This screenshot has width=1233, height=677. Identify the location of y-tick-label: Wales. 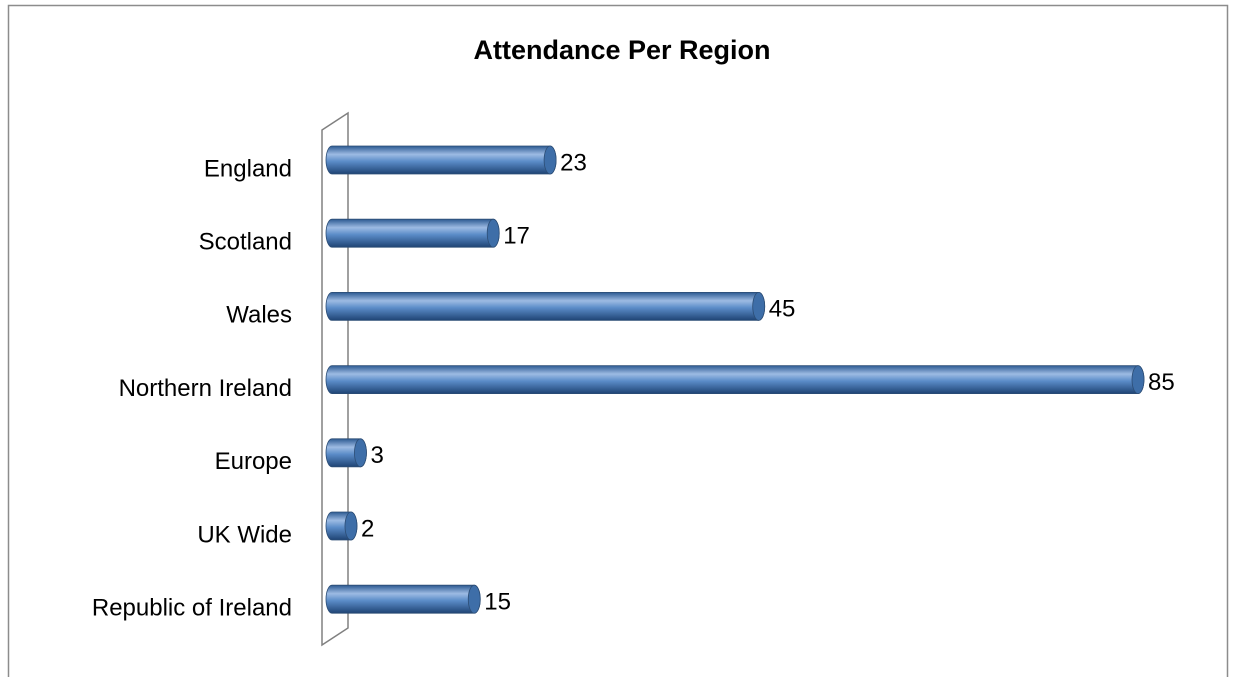
(259, 315).